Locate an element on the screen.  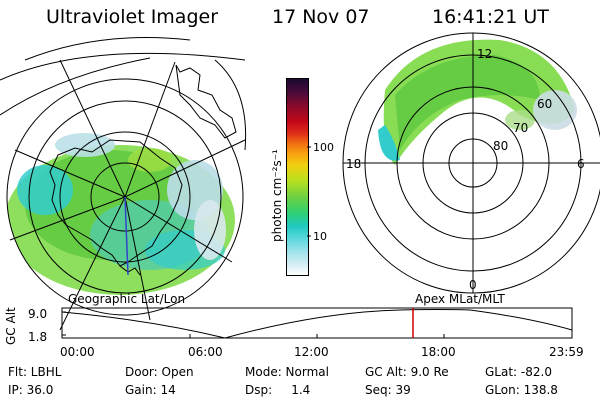
mlat-label-60: 60 is located at coordinates (545, 104).